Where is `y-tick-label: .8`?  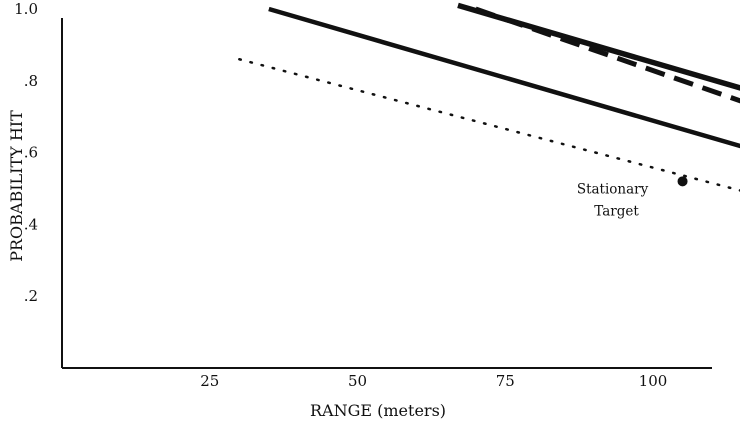 y-tick-label: .8 is located at coordinates (31, 81).